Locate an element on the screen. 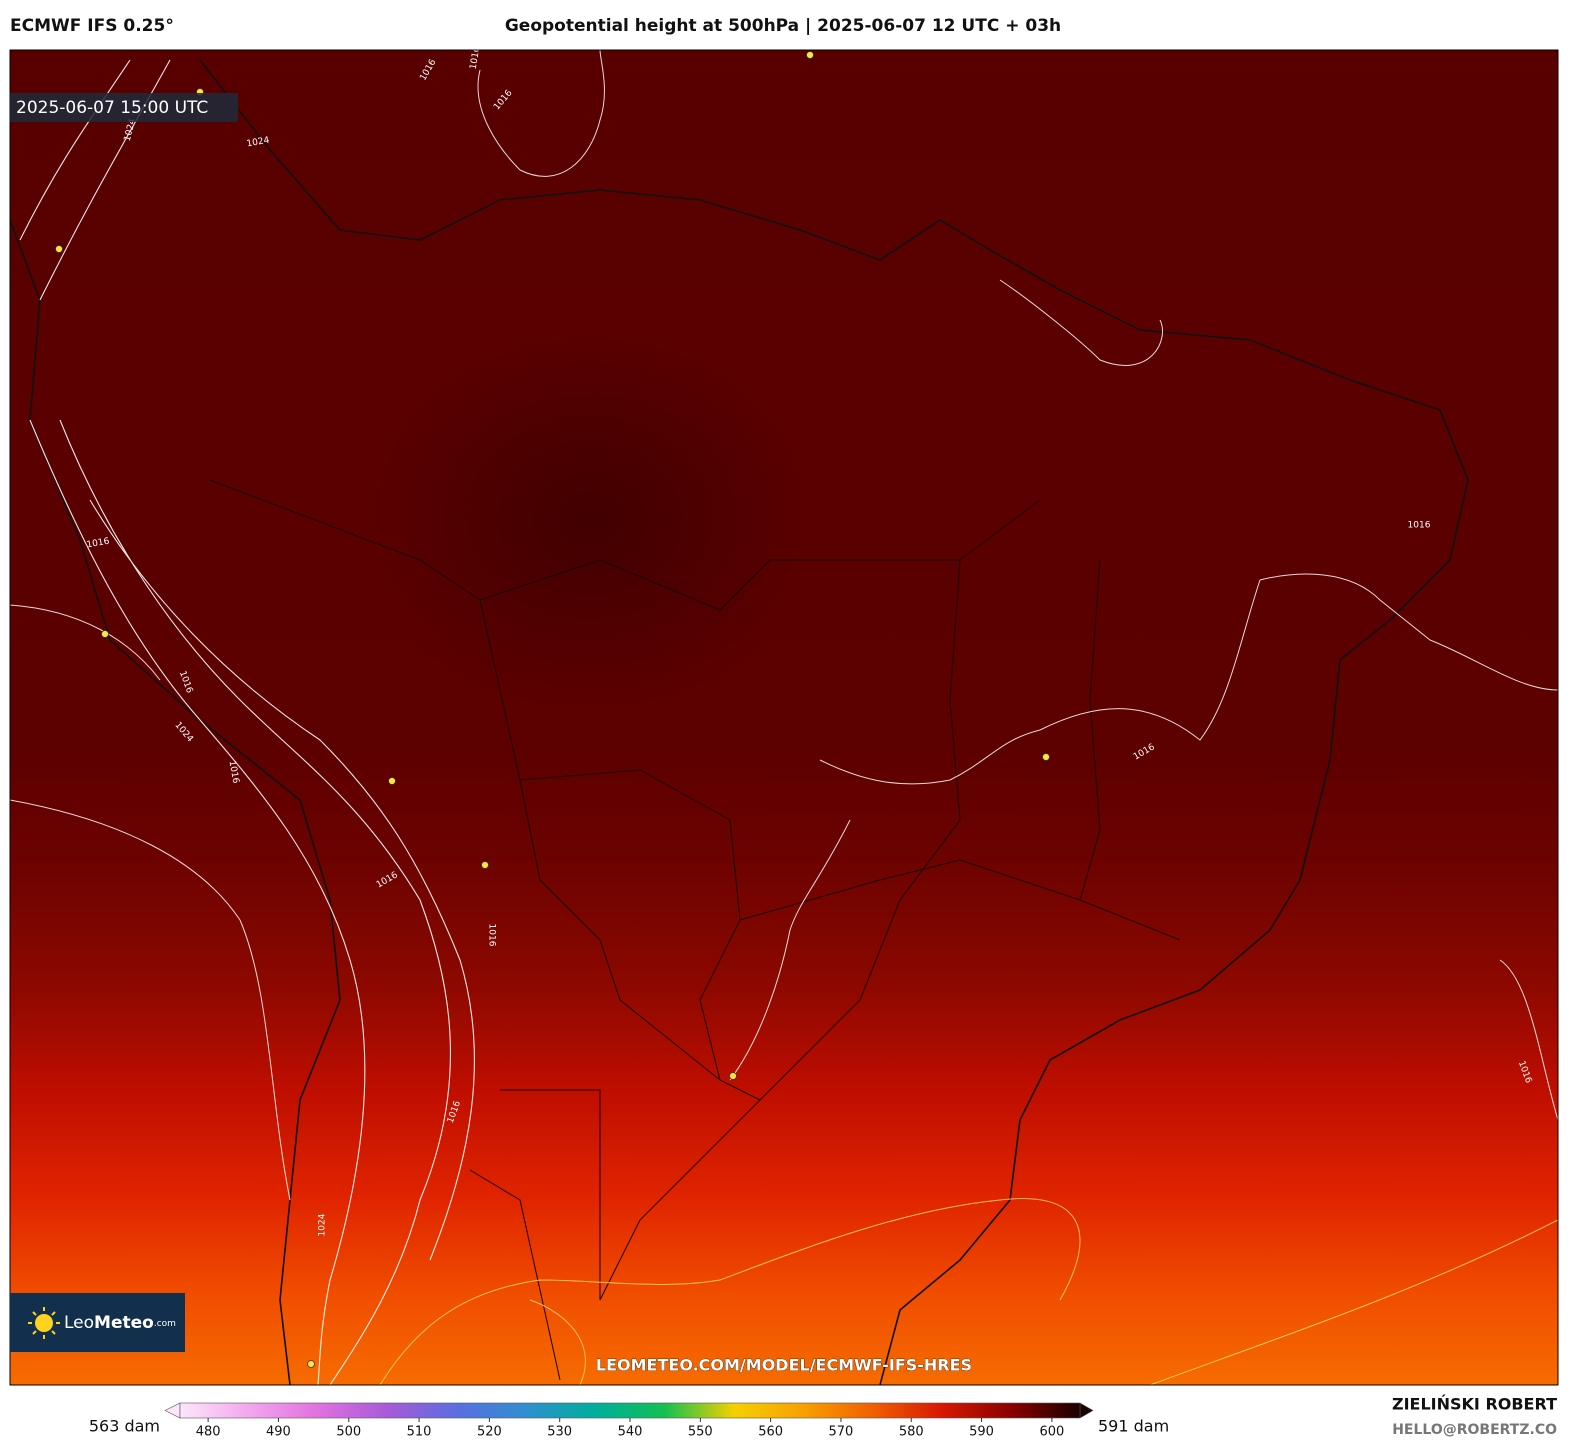  isobars is located at coordinates (968, 1291).